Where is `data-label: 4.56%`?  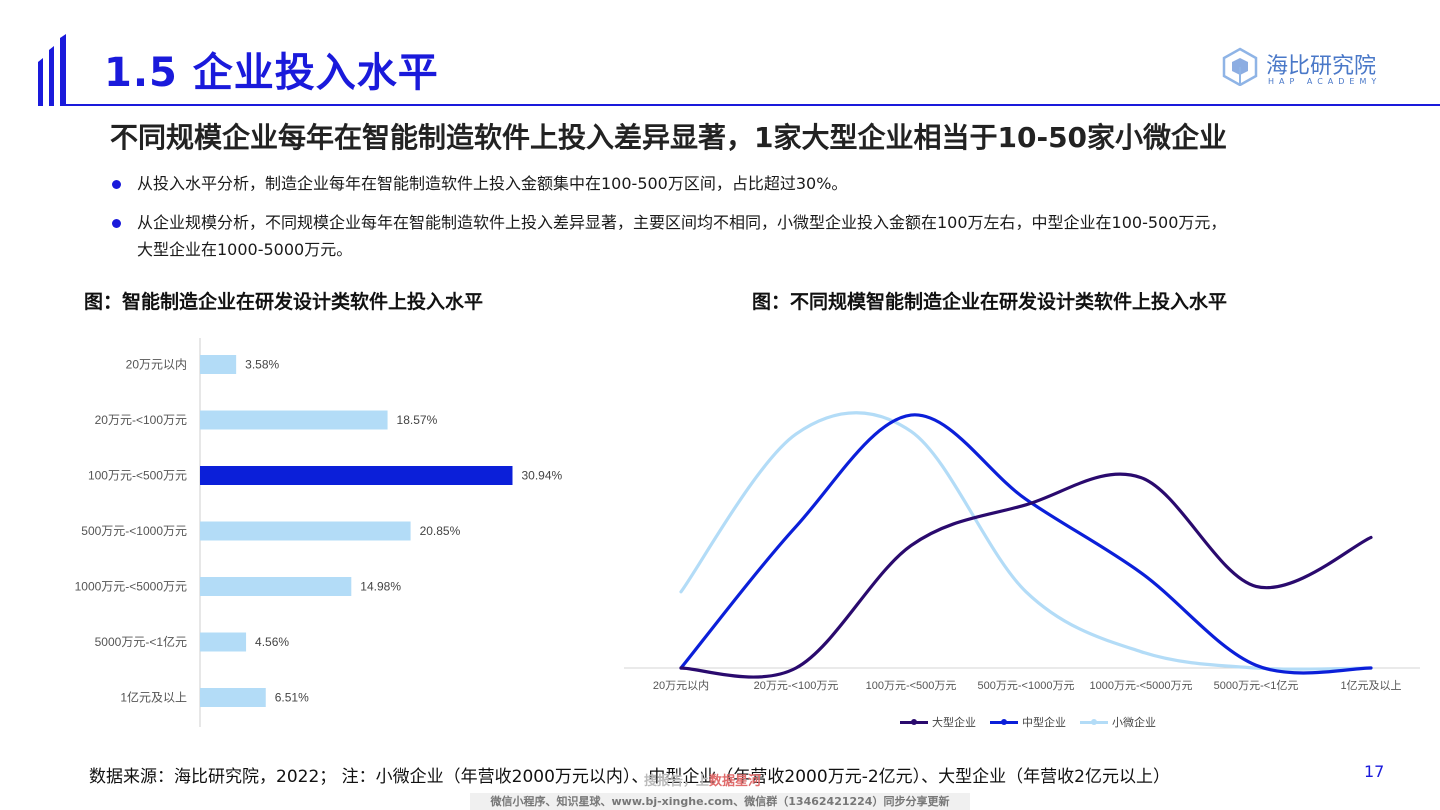 data-label: 4.56% is located at coordinates (272, 642).